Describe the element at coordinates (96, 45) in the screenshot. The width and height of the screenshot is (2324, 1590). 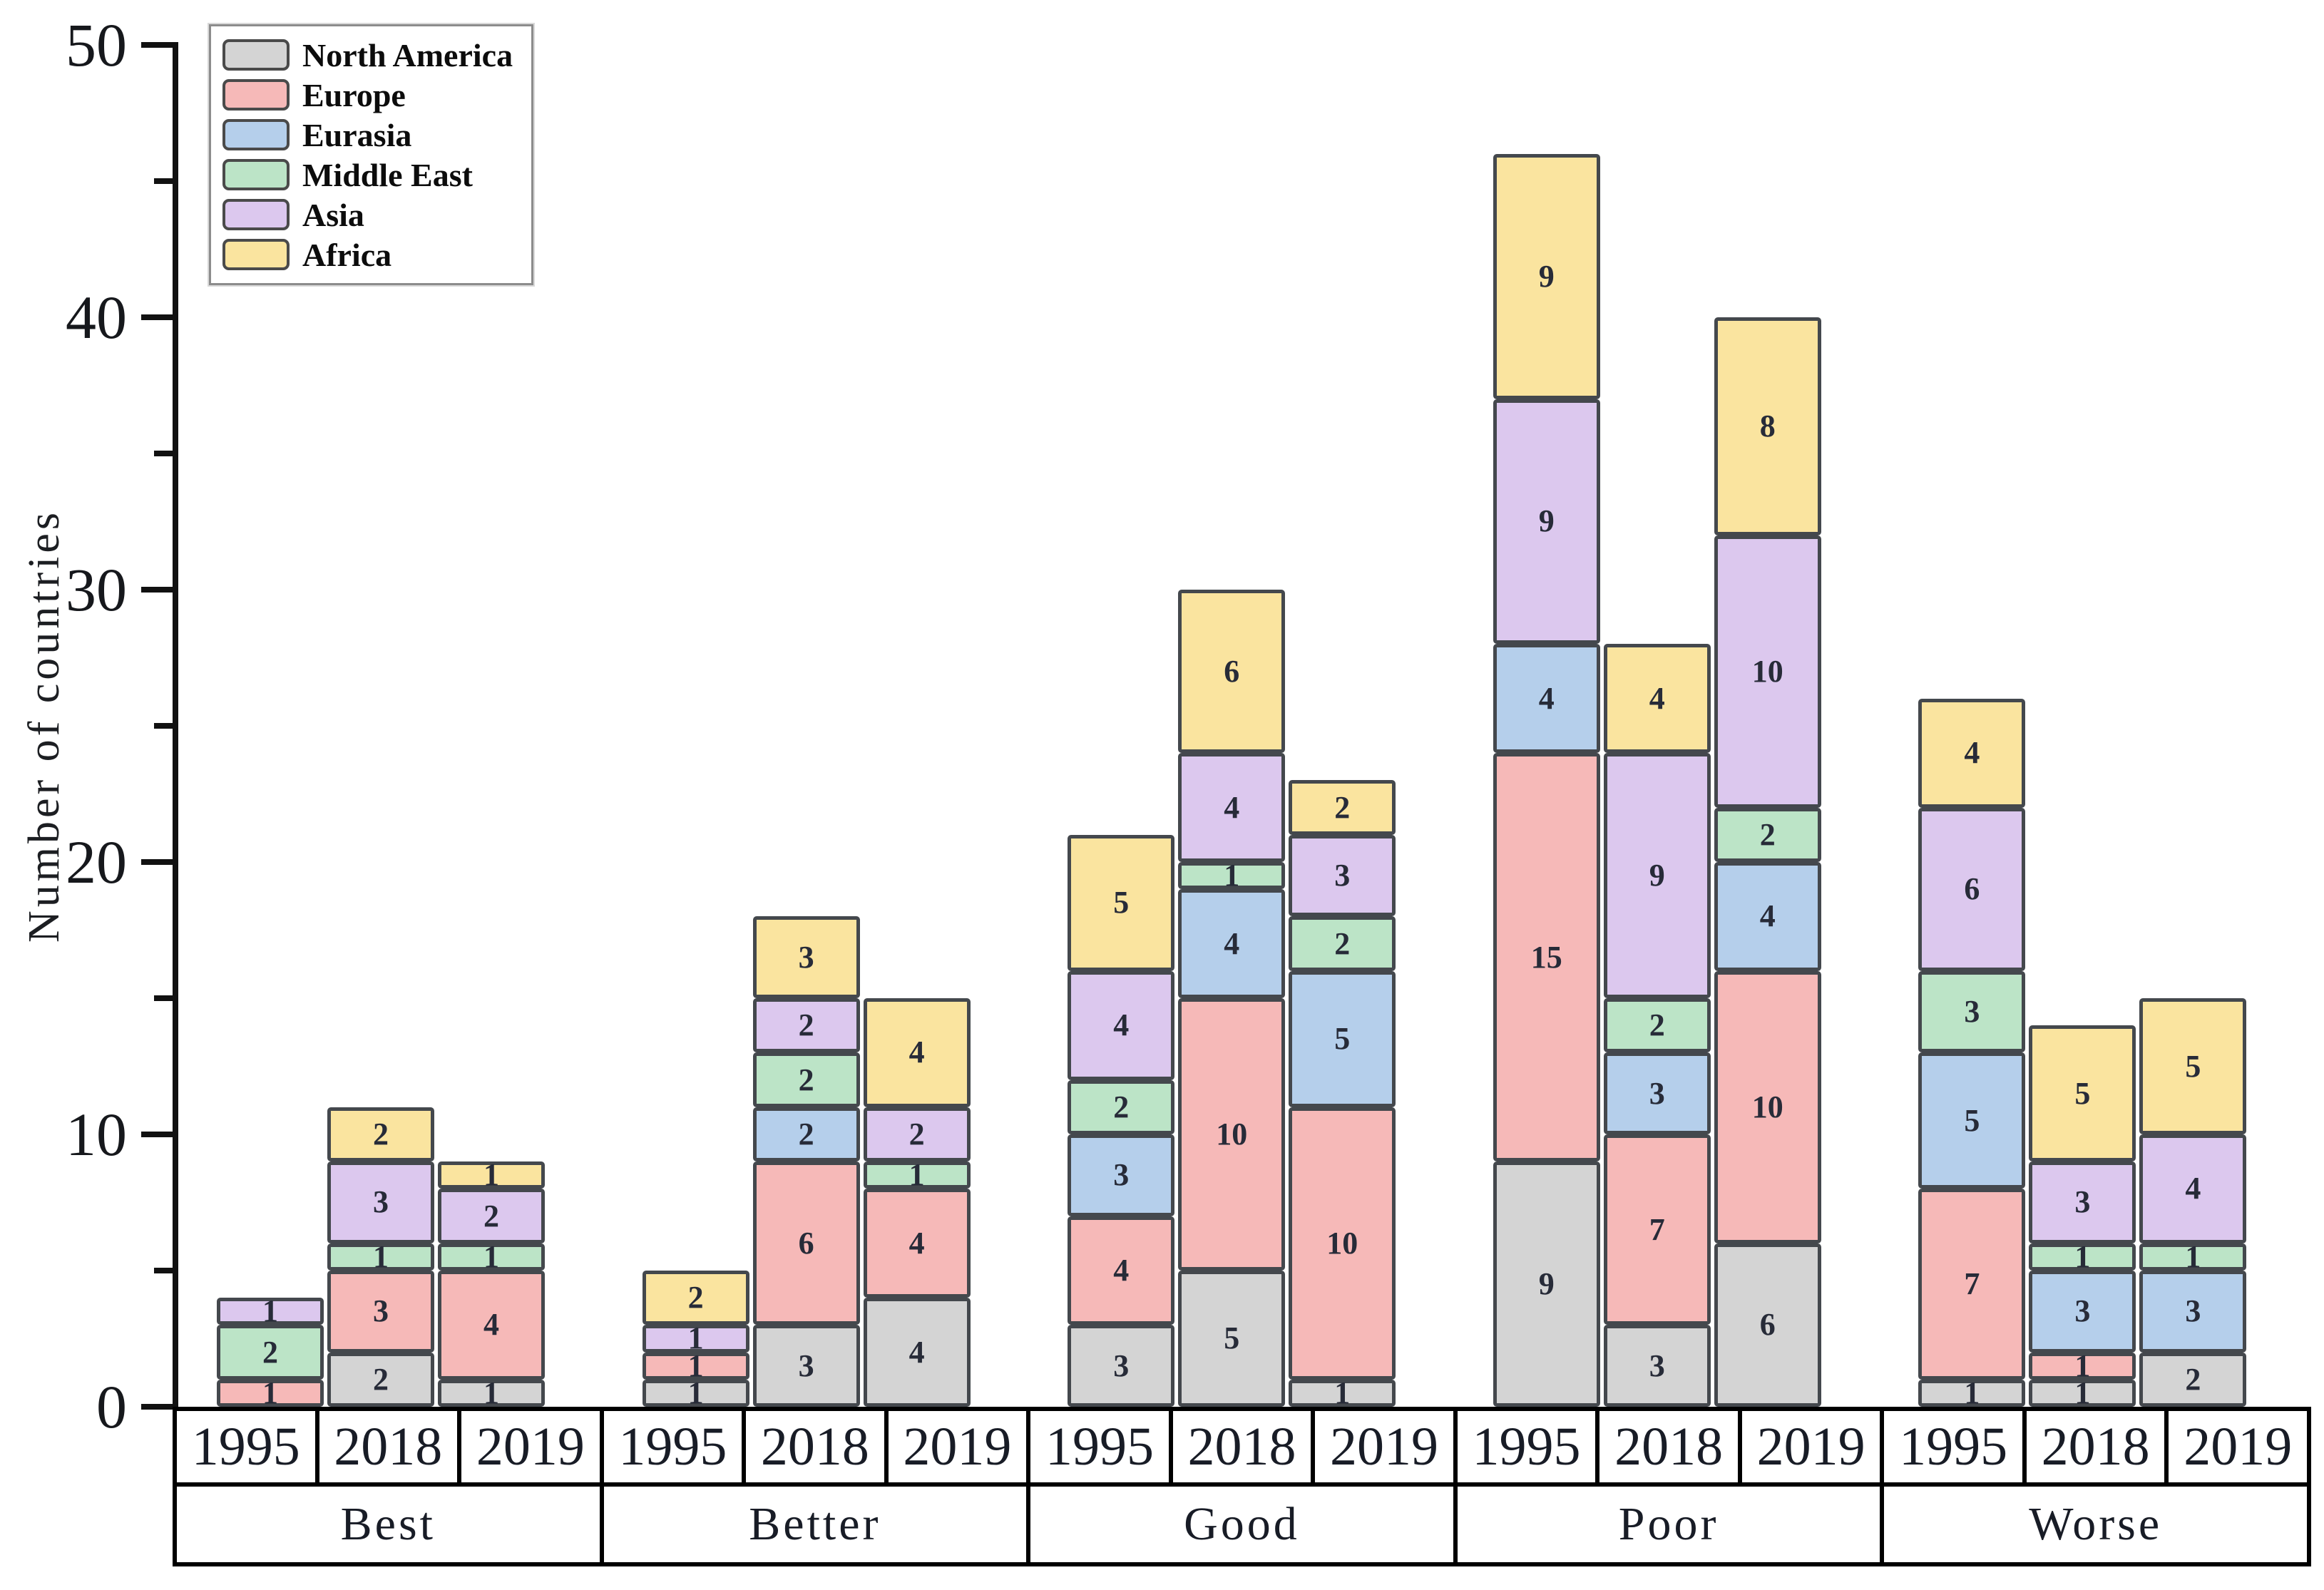
I see `y-tick-label: 50` at that location.